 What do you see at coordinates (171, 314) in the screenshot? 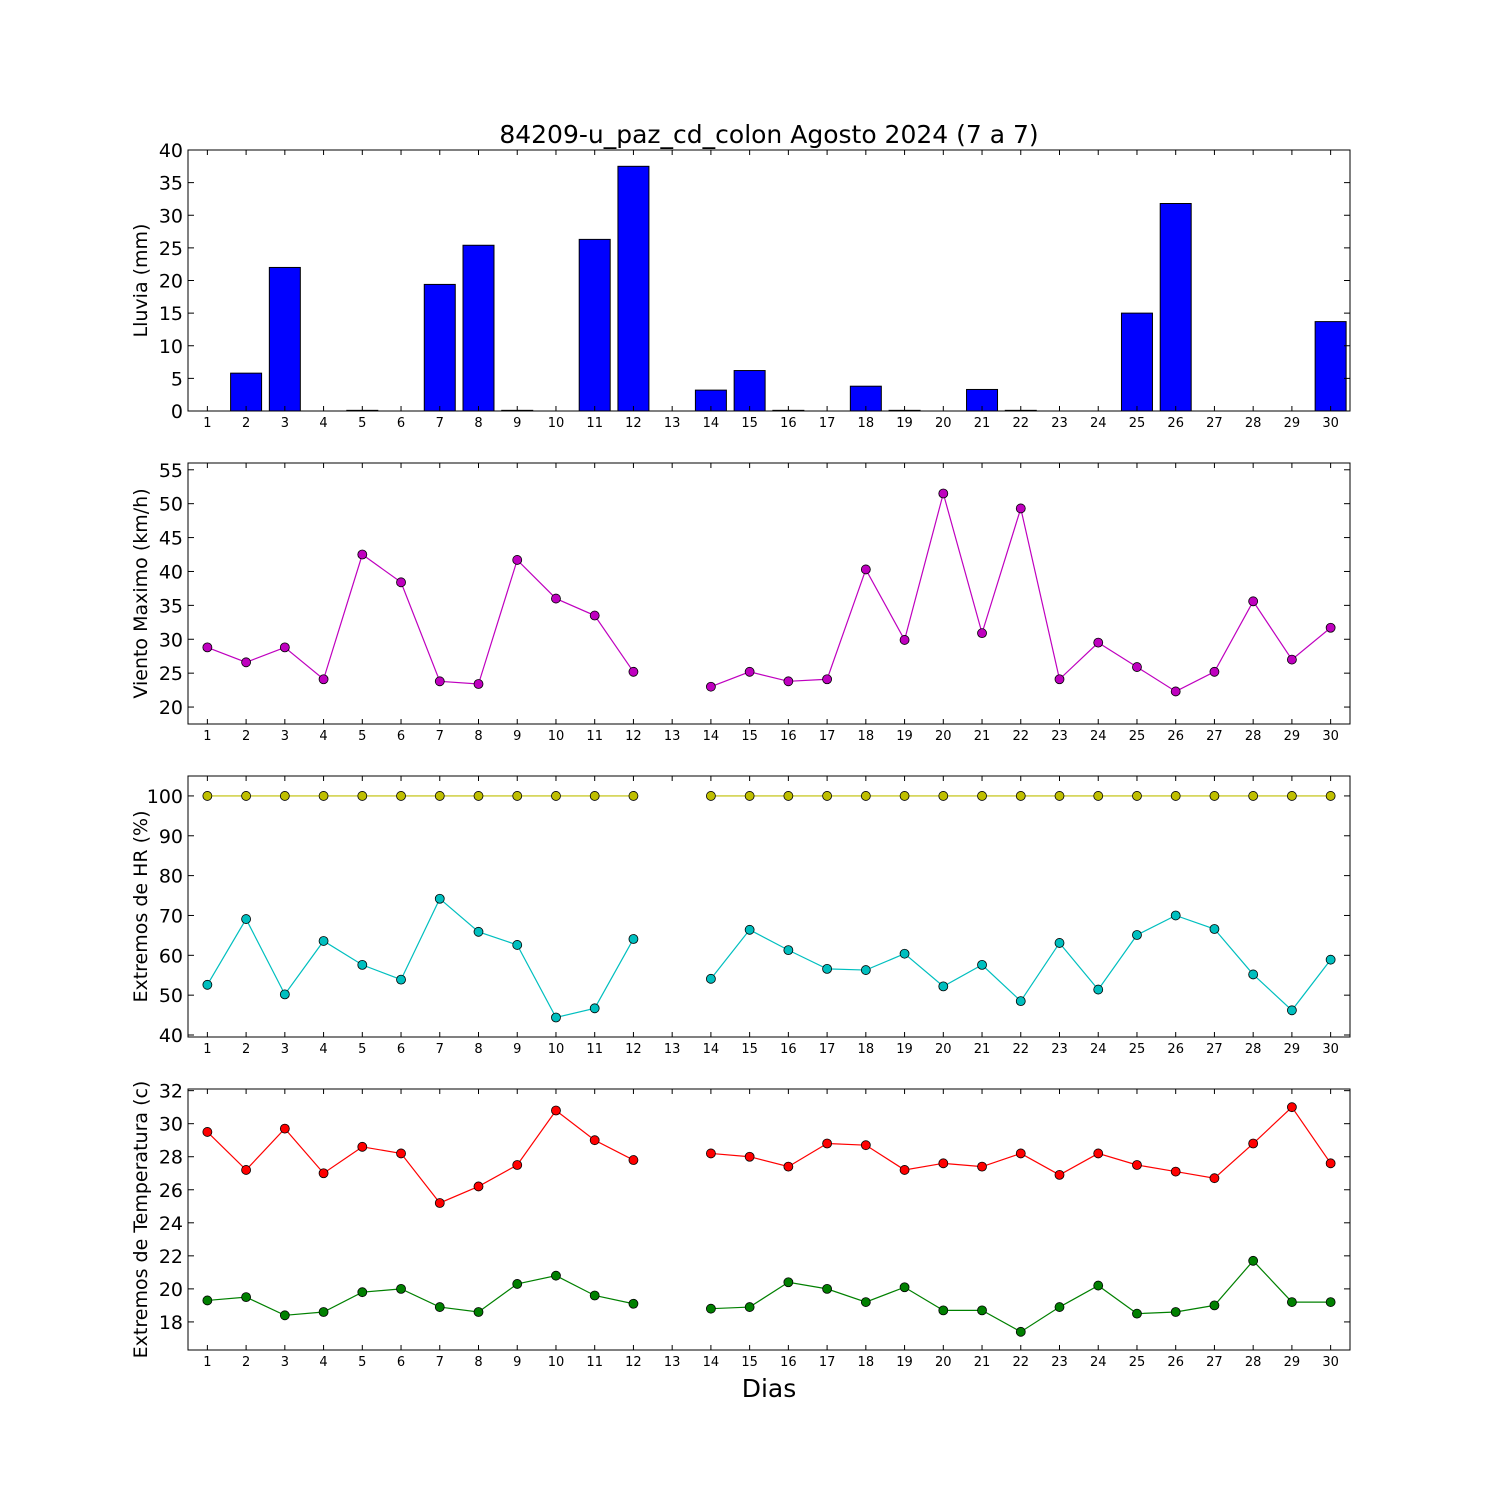
I see `y-tick-label: 15` at bounding box center [171, 314].